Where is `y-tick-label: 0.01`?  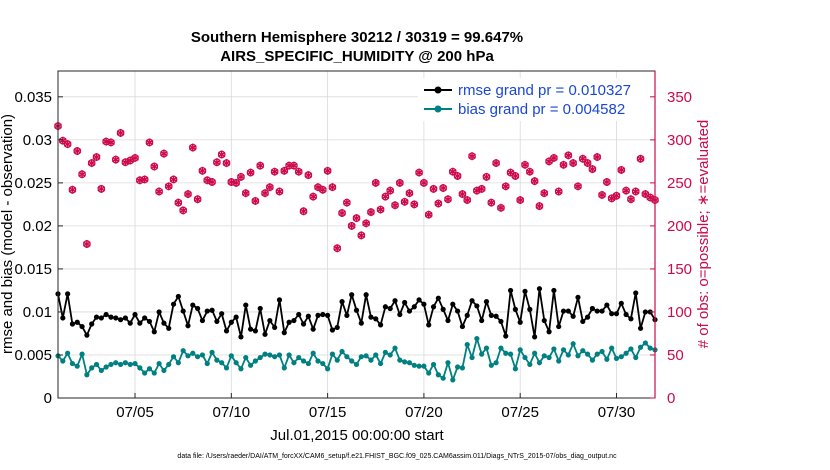
y-tick-label: 0.01 is located at coordinates (37, 312).